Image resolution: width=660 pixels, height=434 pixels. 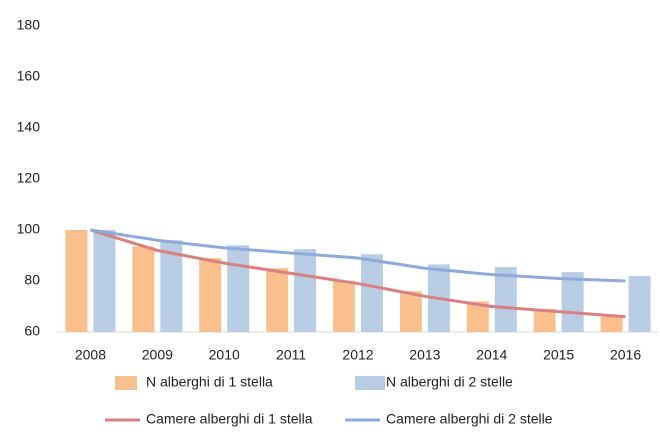 What do you see at coordinates (357, 355) in the screenshot?
I see `x-tick-label: 2012` at bounding box center [357, 355].